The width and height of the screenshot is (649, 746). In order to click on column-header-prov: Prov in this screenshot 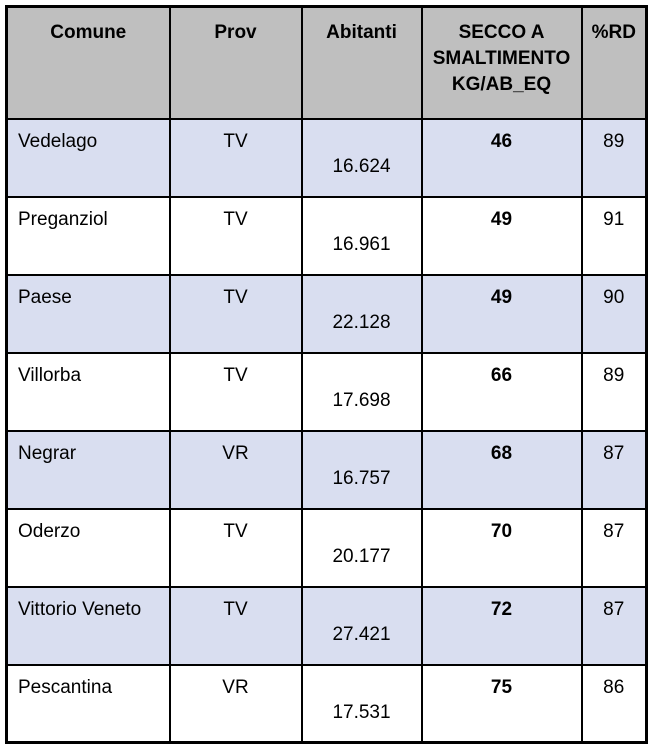, I will do `click(235, 62)`.